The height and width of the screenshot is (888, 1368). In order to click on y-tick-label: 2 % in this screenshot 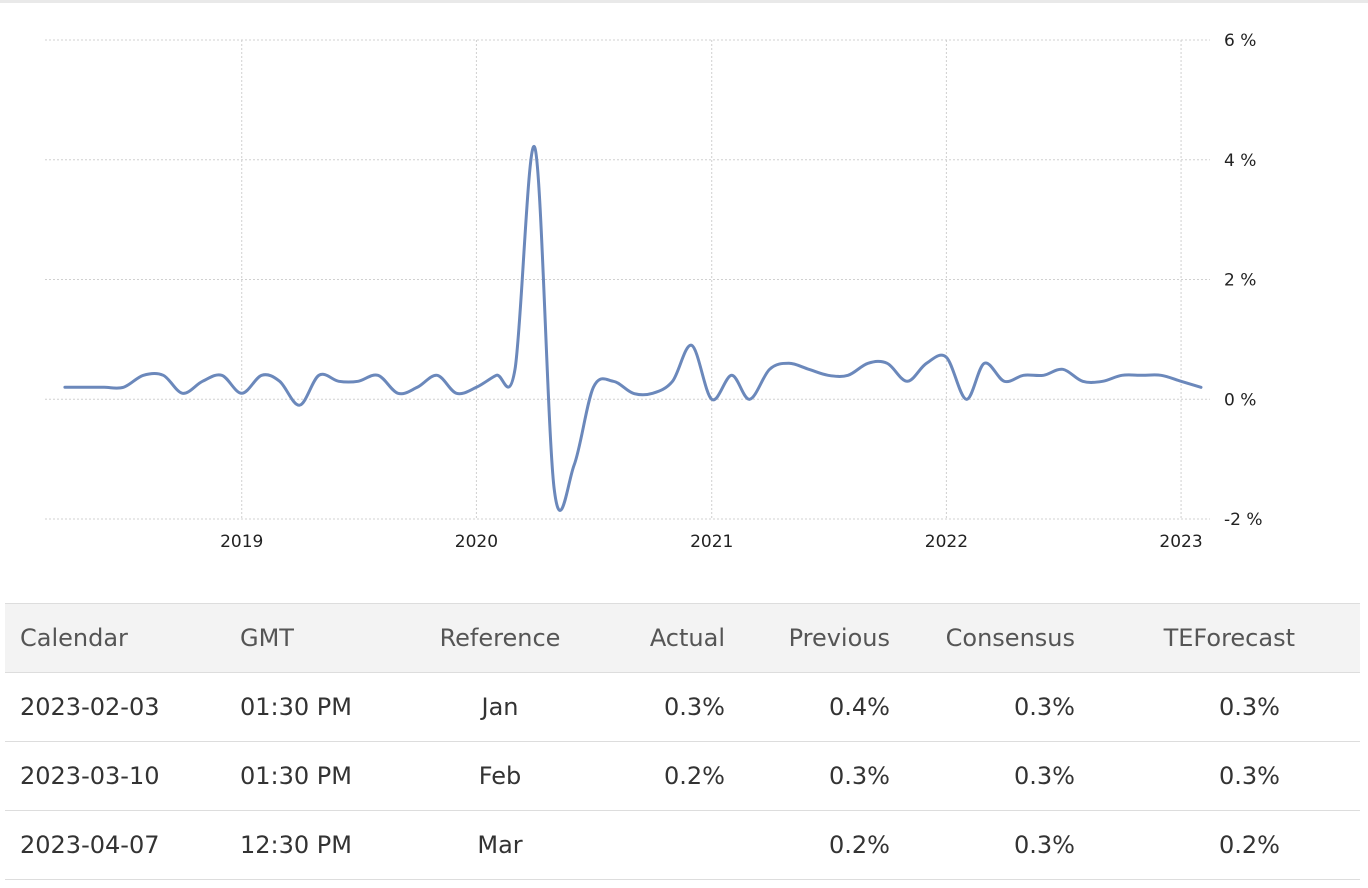, I will do `click(1240, 281)`.